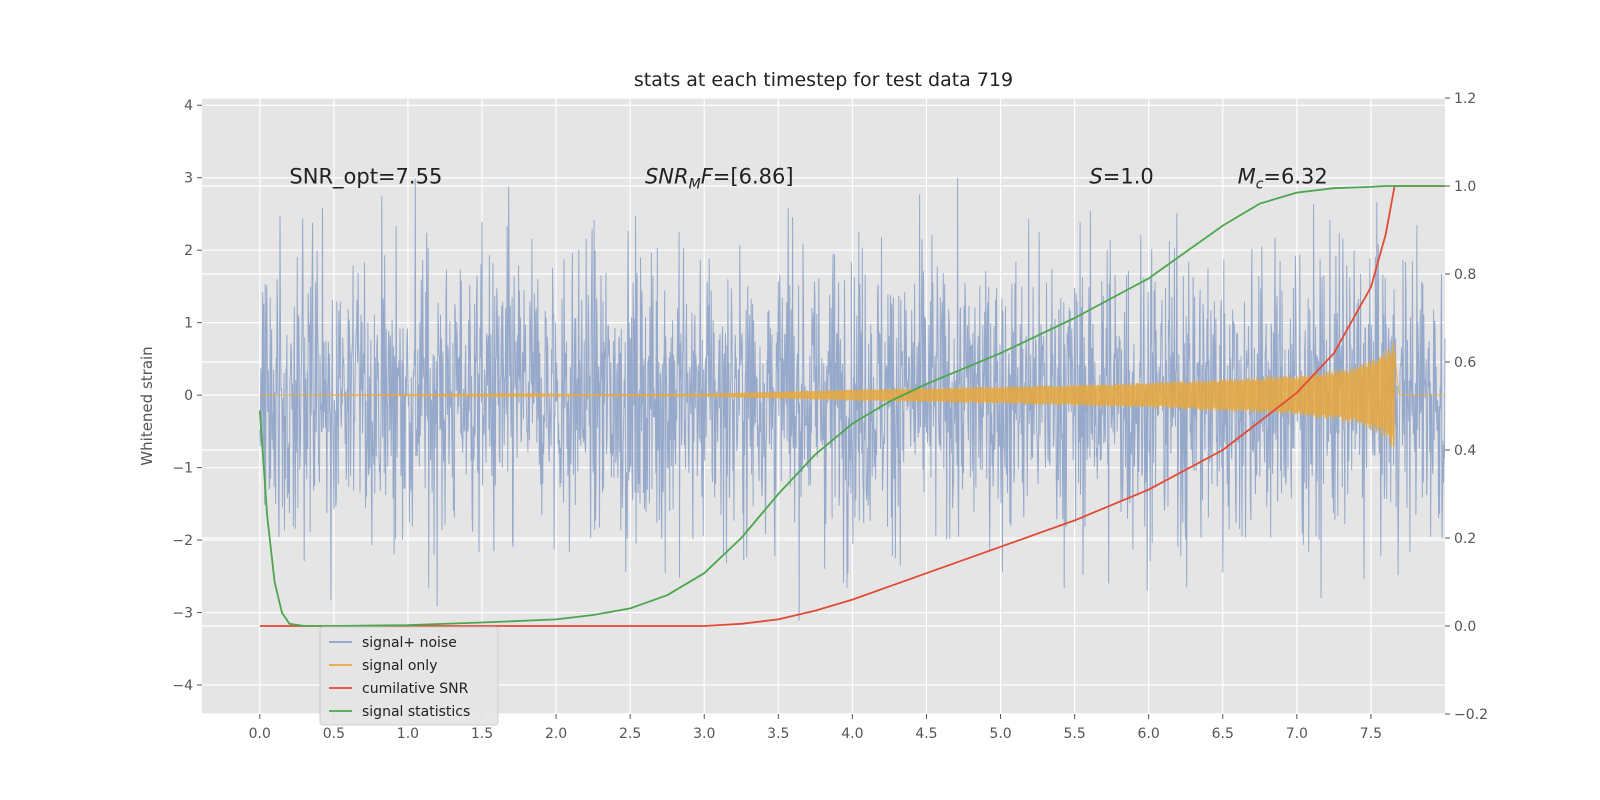  What do you see at coordinates (1297, 734) in the screenshot?
I see `x-tick-label: 7.0` at bounding box center [1297, 734].